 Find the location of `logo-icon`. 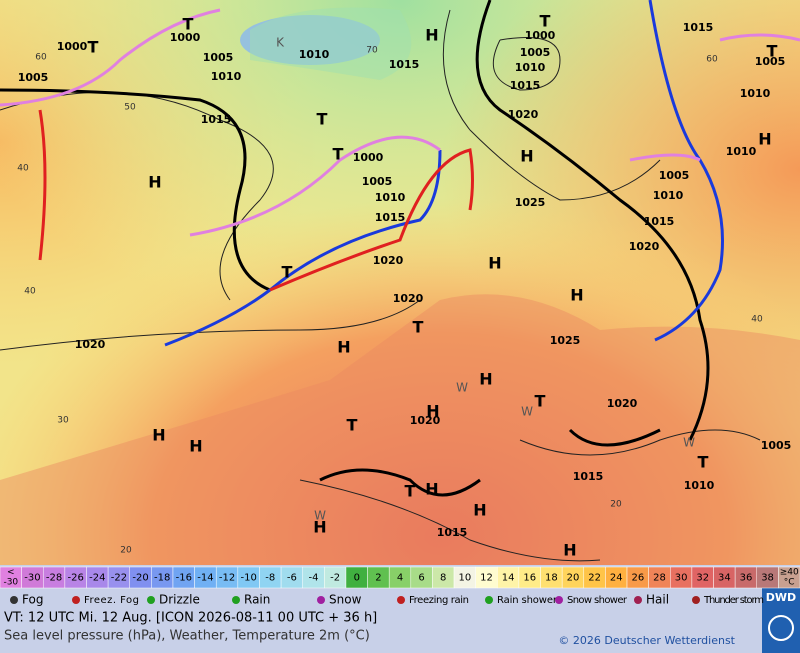

logo-icon is located at coordinates (781, 628).